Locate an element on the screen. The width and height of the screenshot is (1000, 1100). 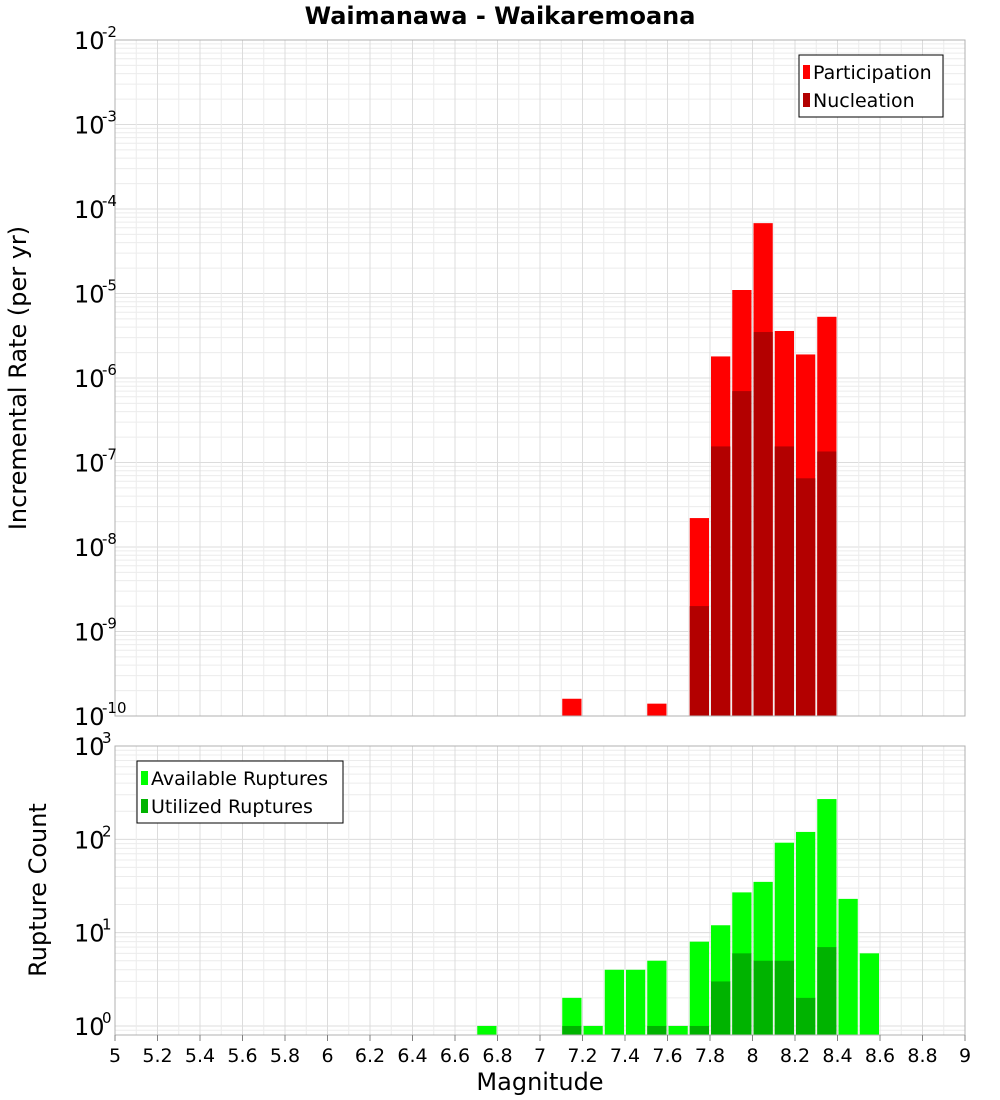
count-y-axis-label: Rupture Count is located at coordinates (38, 890).